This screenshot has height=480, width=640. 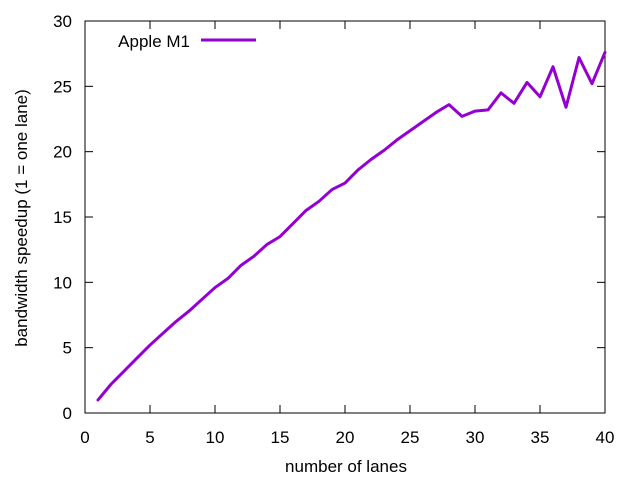 I want to click on x-tick-label: 0, so click(x=84, y=437).